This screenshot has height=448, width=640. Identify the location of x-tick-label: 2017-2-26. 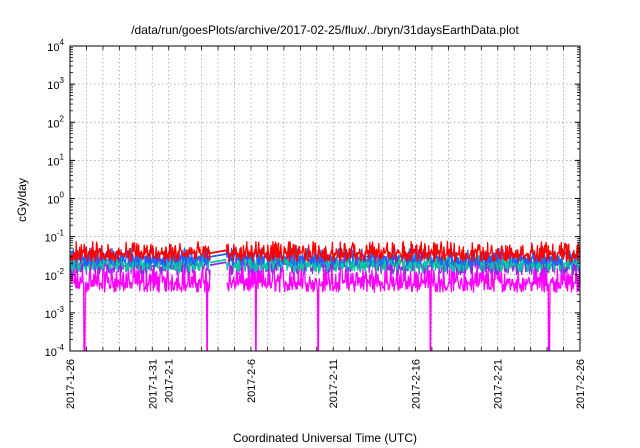
(581, 384).